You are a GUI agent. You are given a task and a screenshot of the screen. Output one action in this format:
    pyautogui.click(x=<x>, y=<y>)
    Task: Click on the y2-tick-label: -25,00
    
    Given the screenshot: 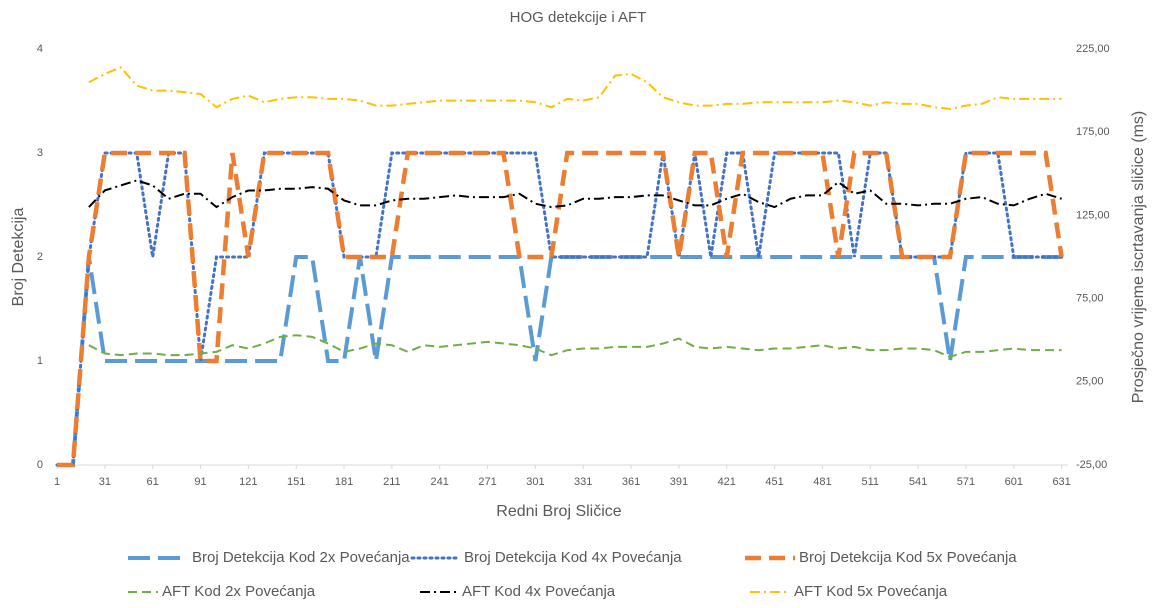 What is the action you would take?
    pyautogui.click(x=1091, y=465)
    